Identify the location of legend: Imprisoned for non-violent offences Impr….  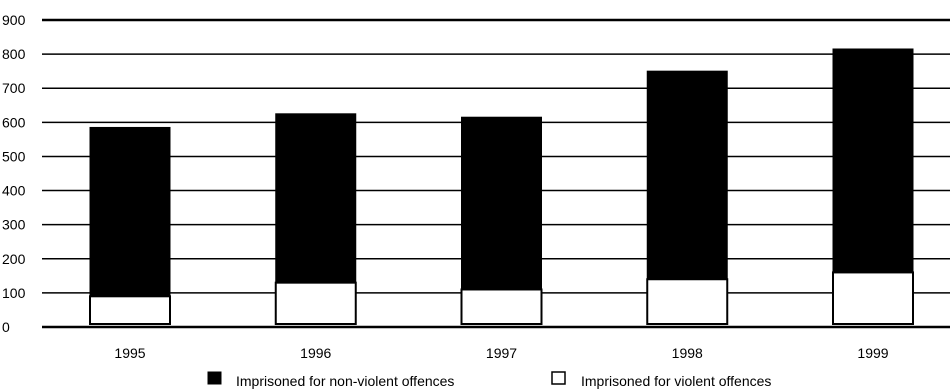
(489, 380).